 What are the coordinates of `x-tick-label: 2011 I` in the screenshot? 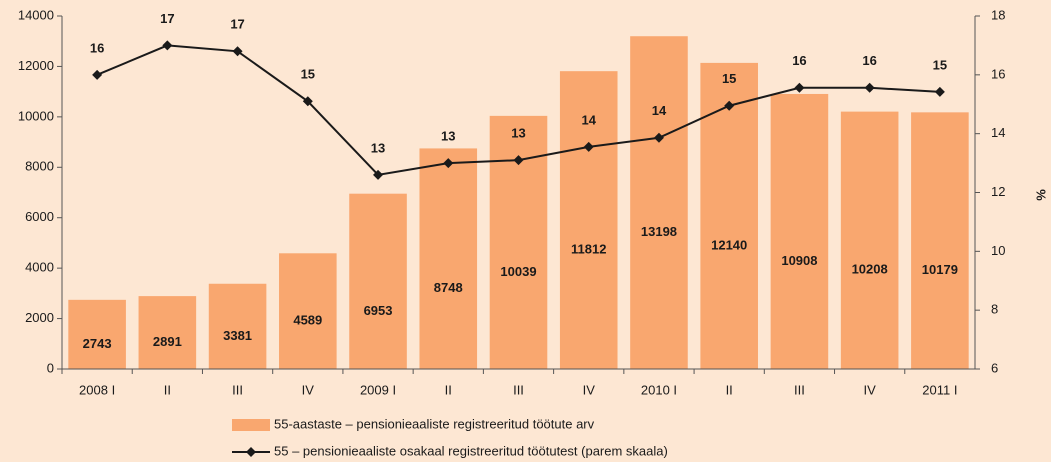 It's located at (939, 389).